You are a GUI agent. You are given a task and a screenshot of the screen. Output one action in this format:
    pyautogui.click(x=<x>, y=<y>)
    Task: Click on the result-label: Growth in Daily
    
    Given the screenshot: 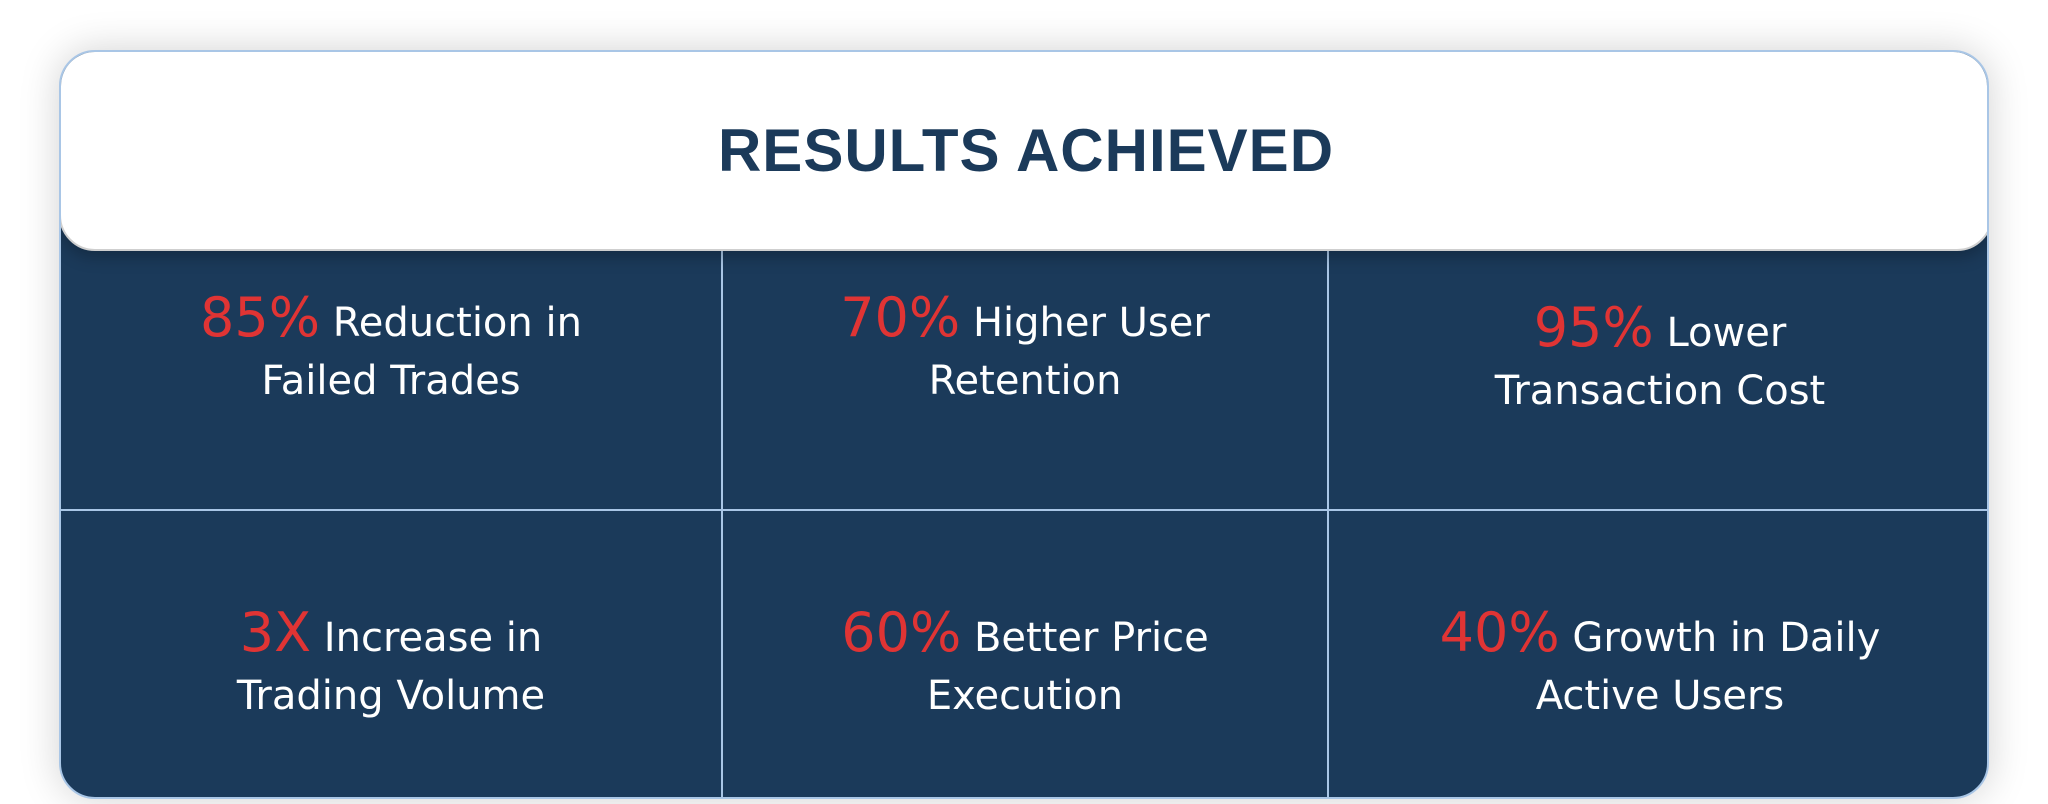 What is the action you would take?
    pyautogui.click(x=1726, y=638)
    